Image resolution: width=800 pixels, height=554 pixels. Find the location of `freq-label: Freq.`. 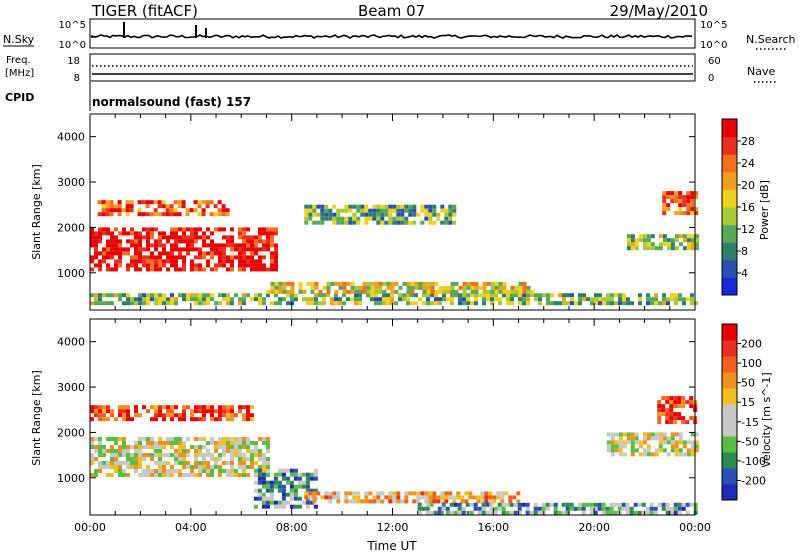

freq-label: Freq. is located at coordinates (18, 60).